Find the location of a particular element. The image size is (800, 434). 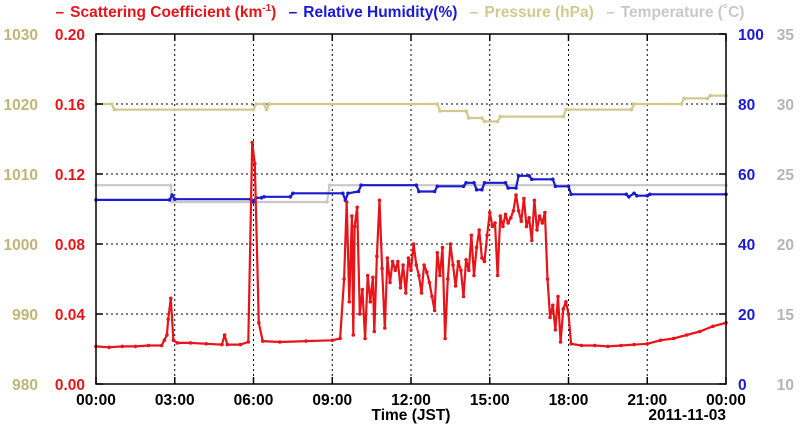

scattering-tick-label: 0.08 is located at coordinates (70, 245).